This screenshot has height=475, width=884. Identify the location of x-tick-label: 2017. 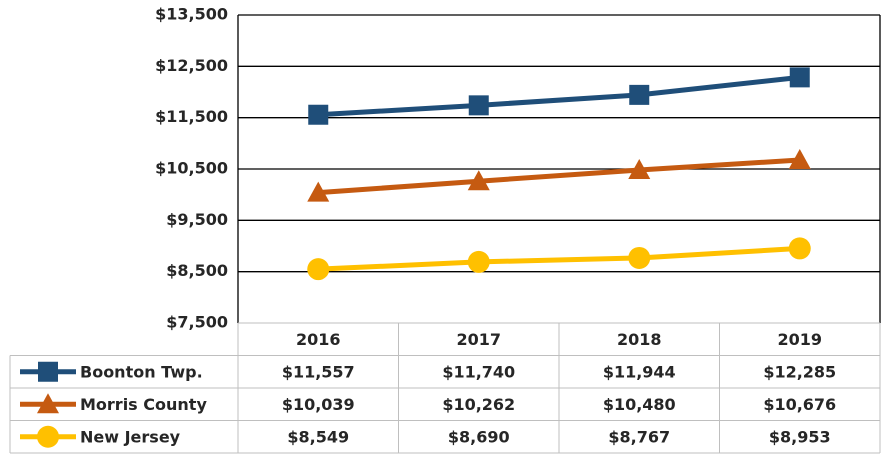
(478, 339).